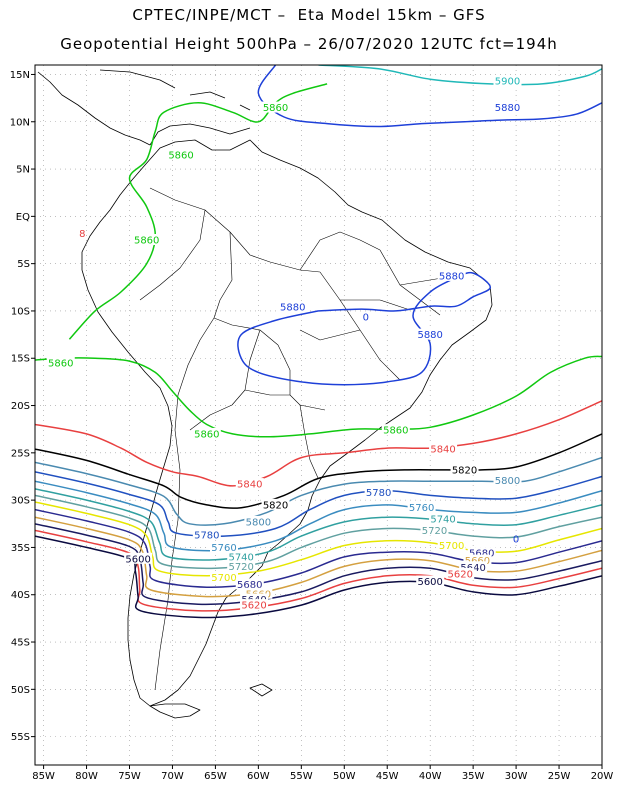 The height and width of the screenshot is (800, 618). What do you see at coordinates (602, 776) in the screenshot?
I see `lon-tick-label: 20W` at bounding box center [602, 776].